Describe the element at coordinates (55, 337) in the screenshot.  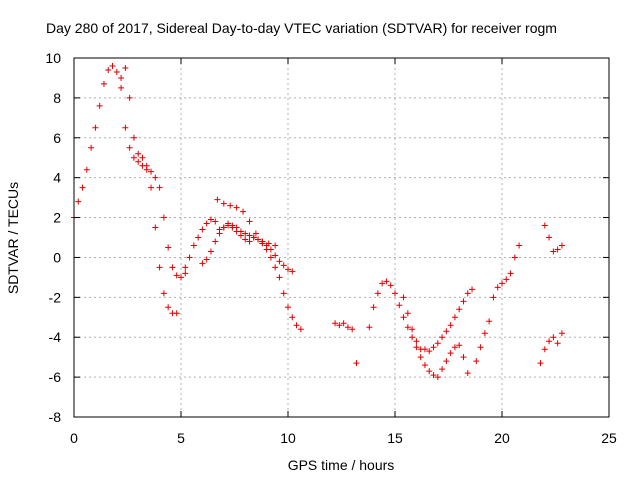
I see `y-tick-label: -4` at that location.